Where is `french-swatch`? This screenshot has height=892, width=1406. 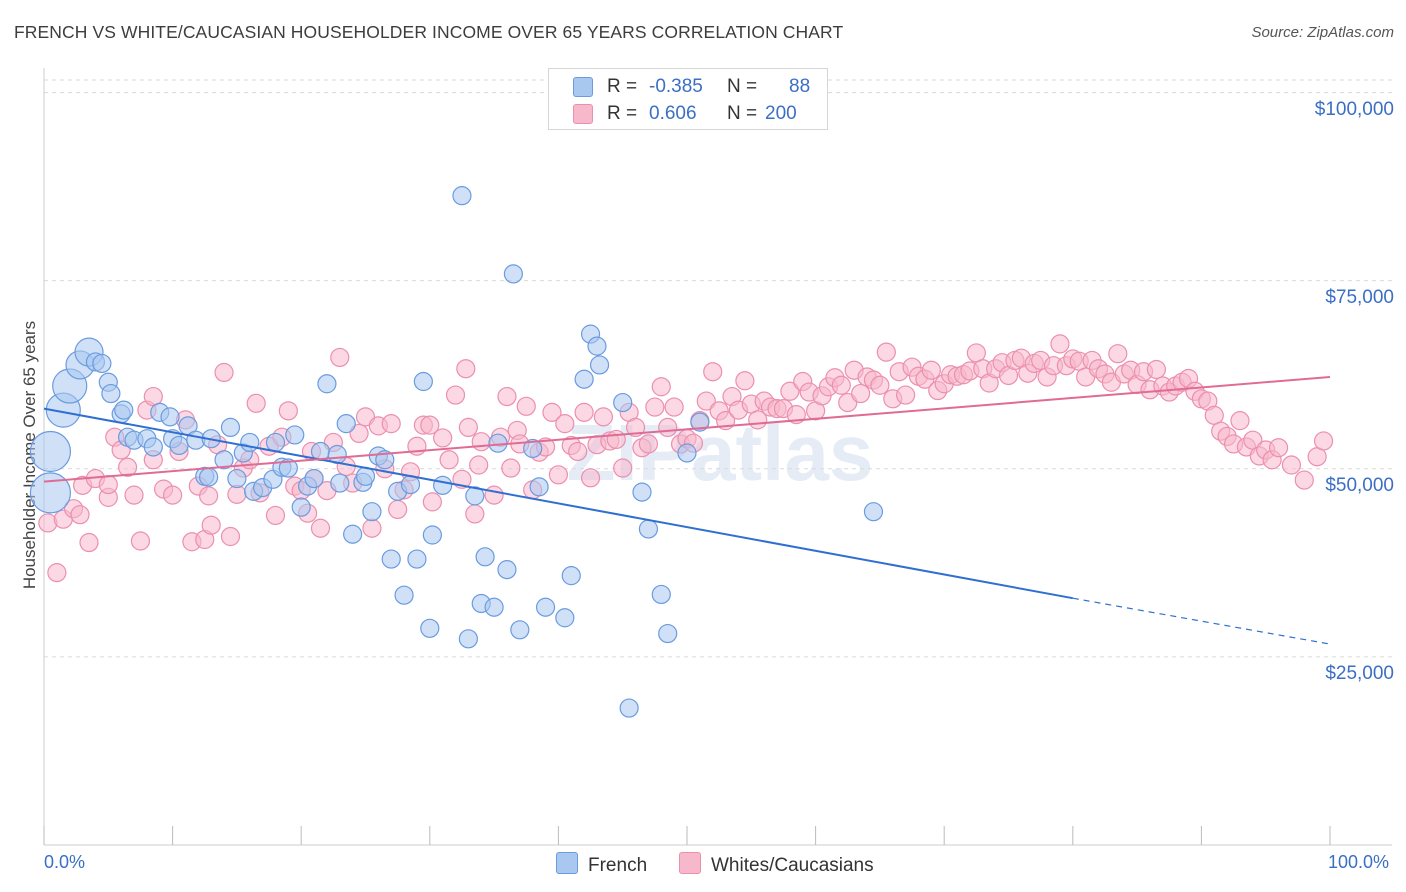 french-swatch is located at coordinates (583, 87).